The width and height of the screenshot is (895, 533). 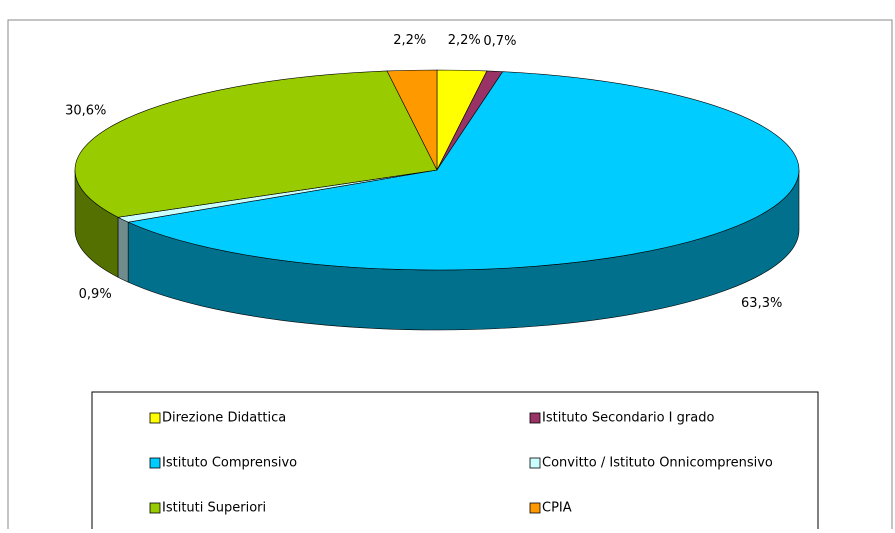 I want to click on legend-label: Direzione Didattica, so click(x=224, y=418).